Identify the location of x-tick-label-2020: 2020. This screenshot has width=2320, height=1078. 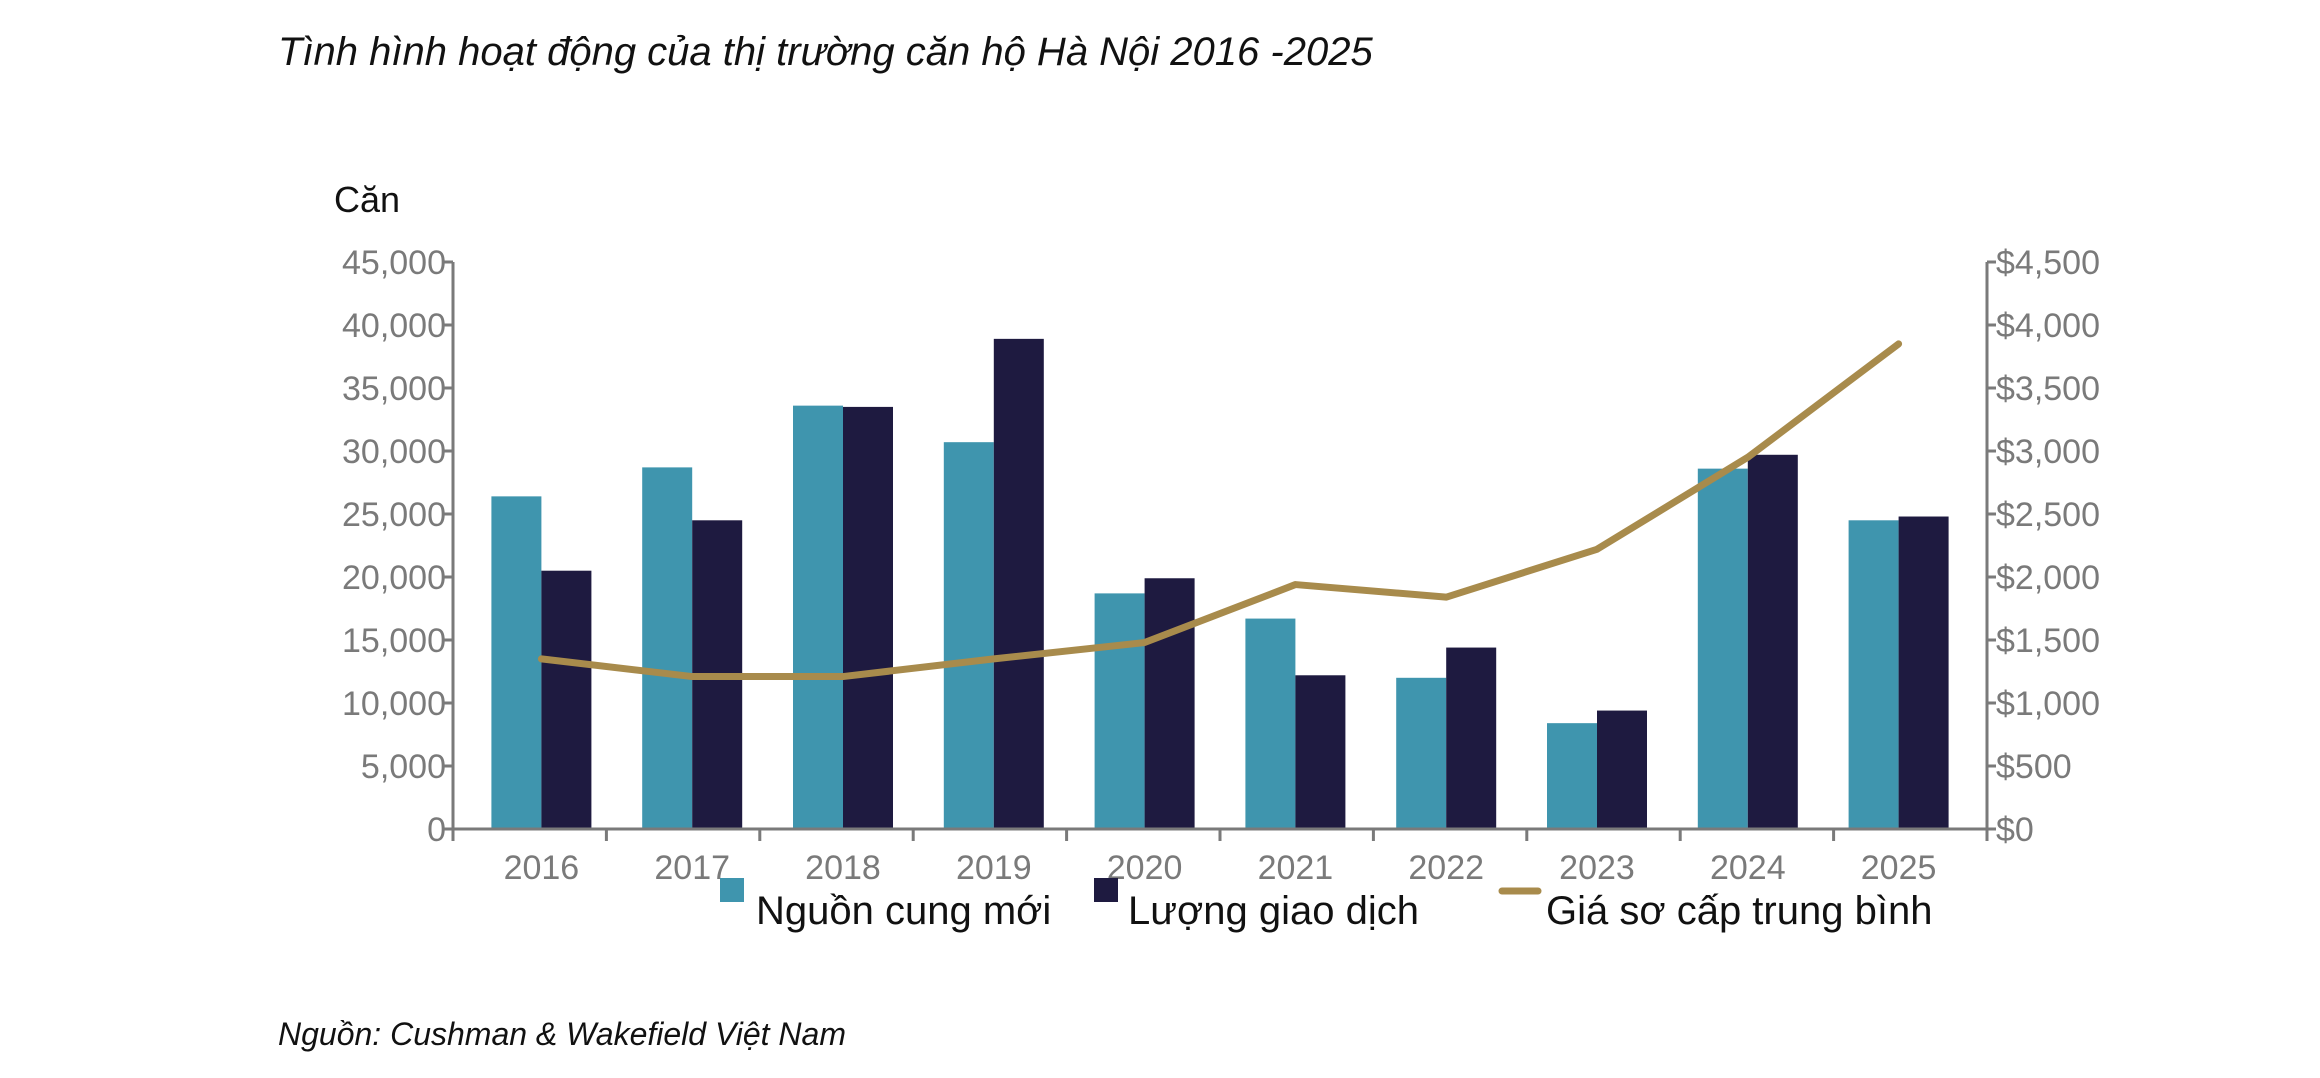
(1145, 868).